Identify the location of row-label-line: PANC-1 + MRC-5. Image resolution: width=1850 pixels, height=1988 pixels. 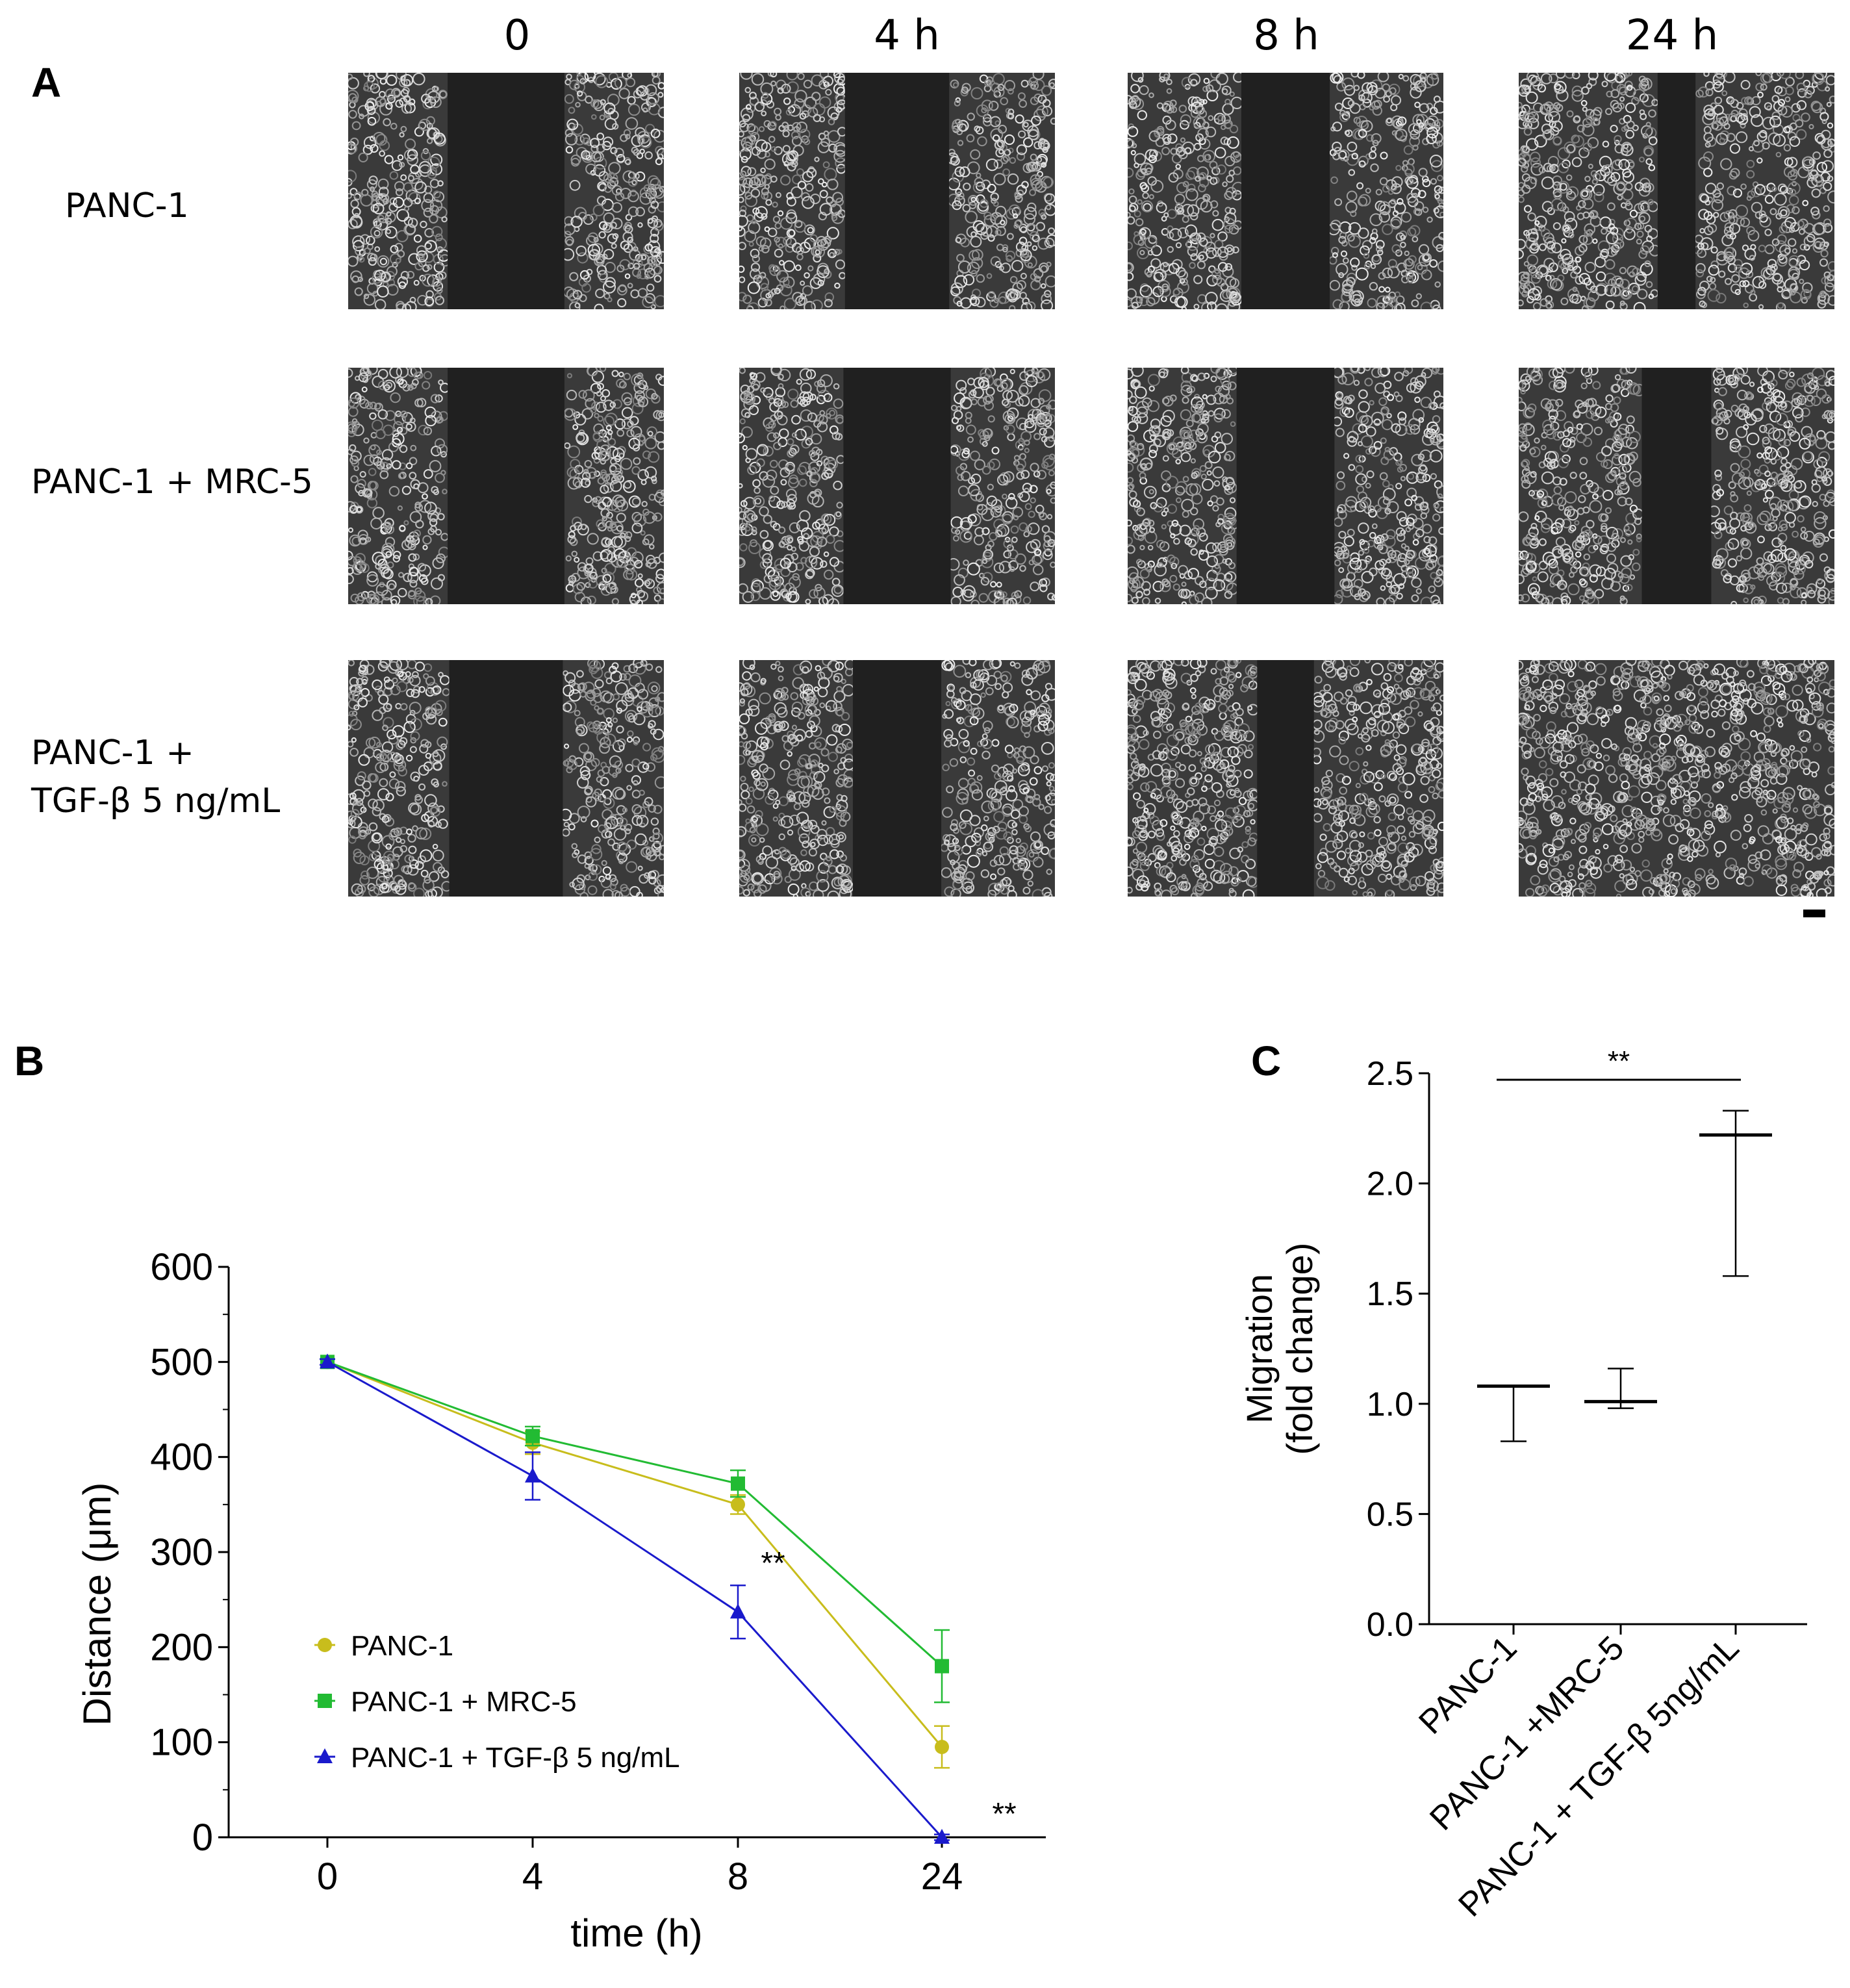
(172, 483).